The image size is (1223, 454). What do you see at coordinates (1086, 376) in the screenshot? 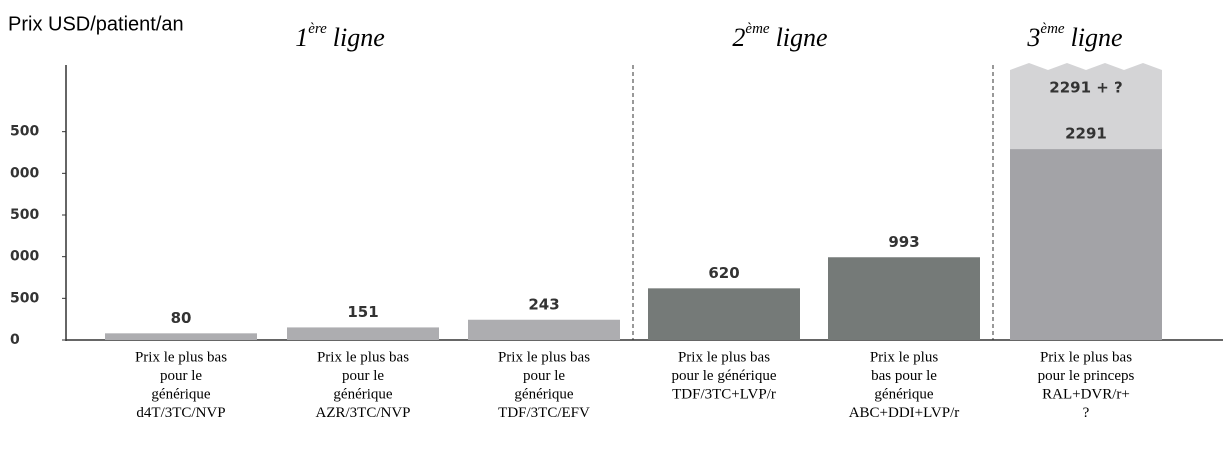
I see `x-tick-label: pour le princeps` at bounding box center [1086, 376].